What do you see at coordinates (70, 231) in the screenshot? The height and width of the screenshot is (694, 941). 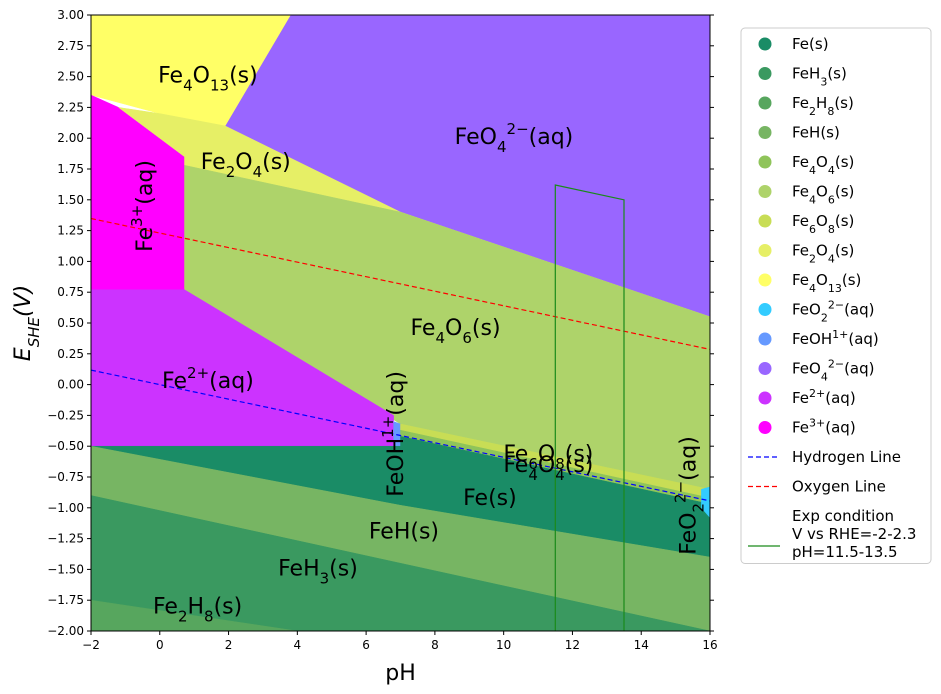 I see `y-tick-label: 1.25` at bounding box center [70, 231].